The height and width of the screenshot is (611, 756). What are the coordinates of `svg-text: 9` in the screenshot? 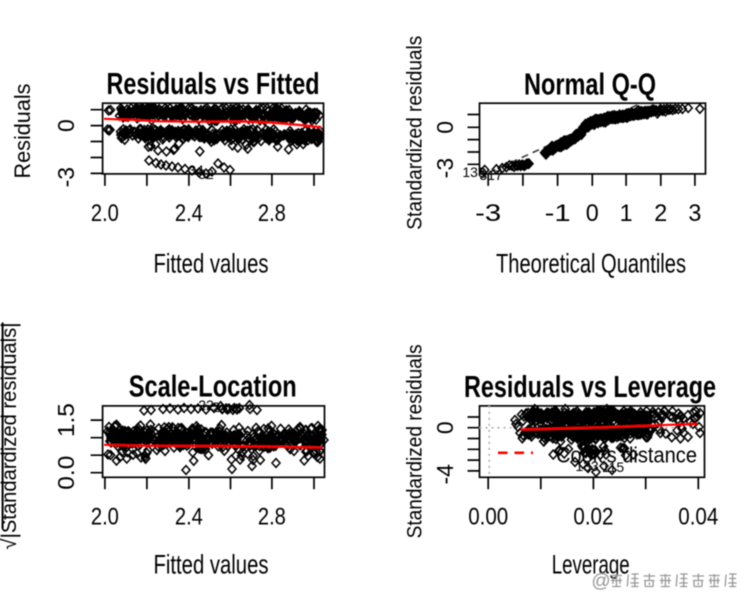 It's located at (483, 173).